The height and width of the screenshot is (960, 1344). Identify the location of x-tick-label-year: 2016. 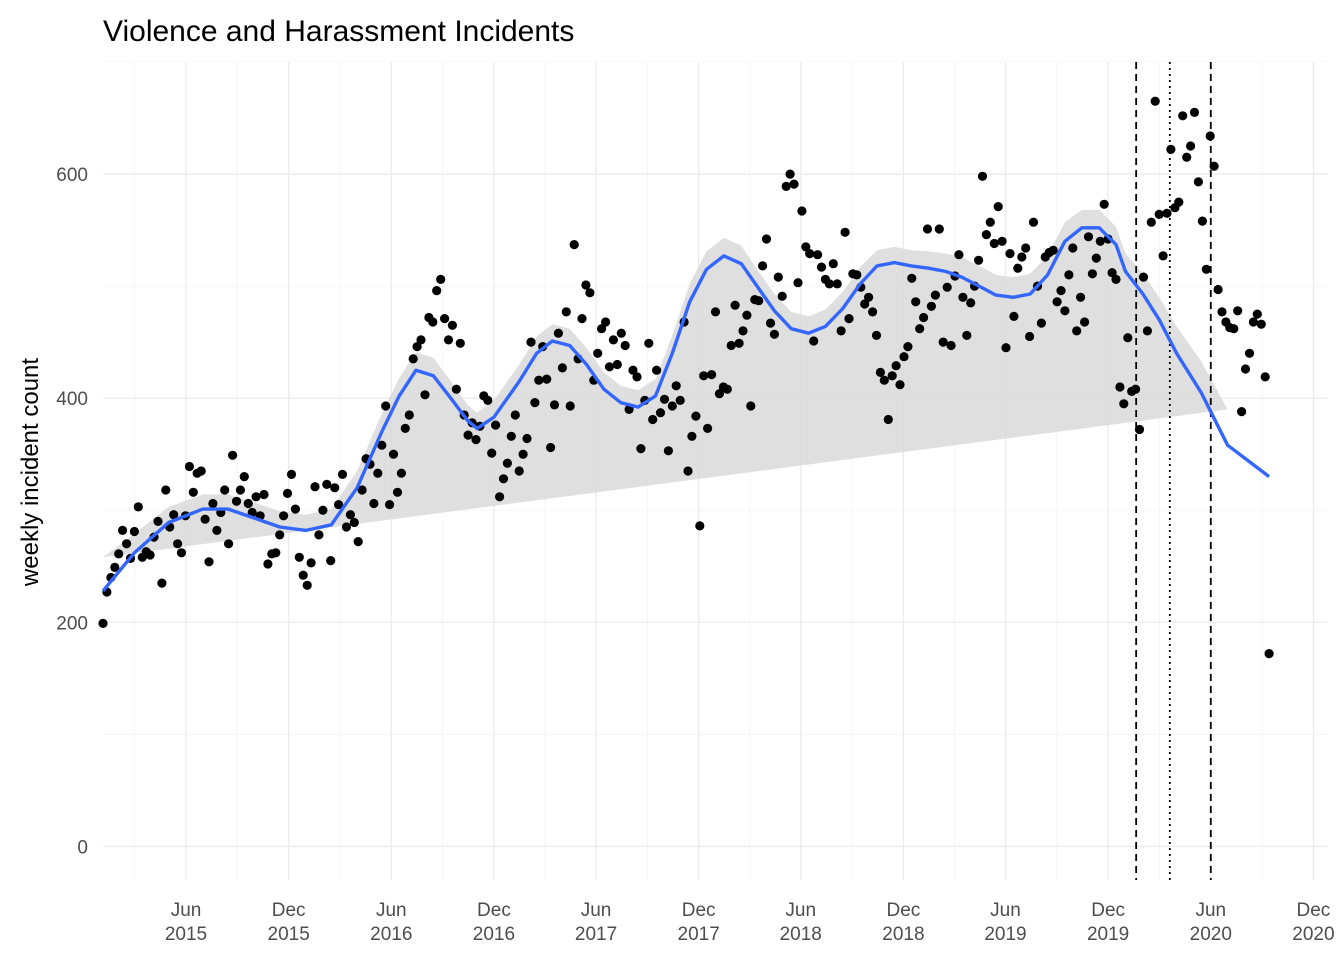
(494, 934).